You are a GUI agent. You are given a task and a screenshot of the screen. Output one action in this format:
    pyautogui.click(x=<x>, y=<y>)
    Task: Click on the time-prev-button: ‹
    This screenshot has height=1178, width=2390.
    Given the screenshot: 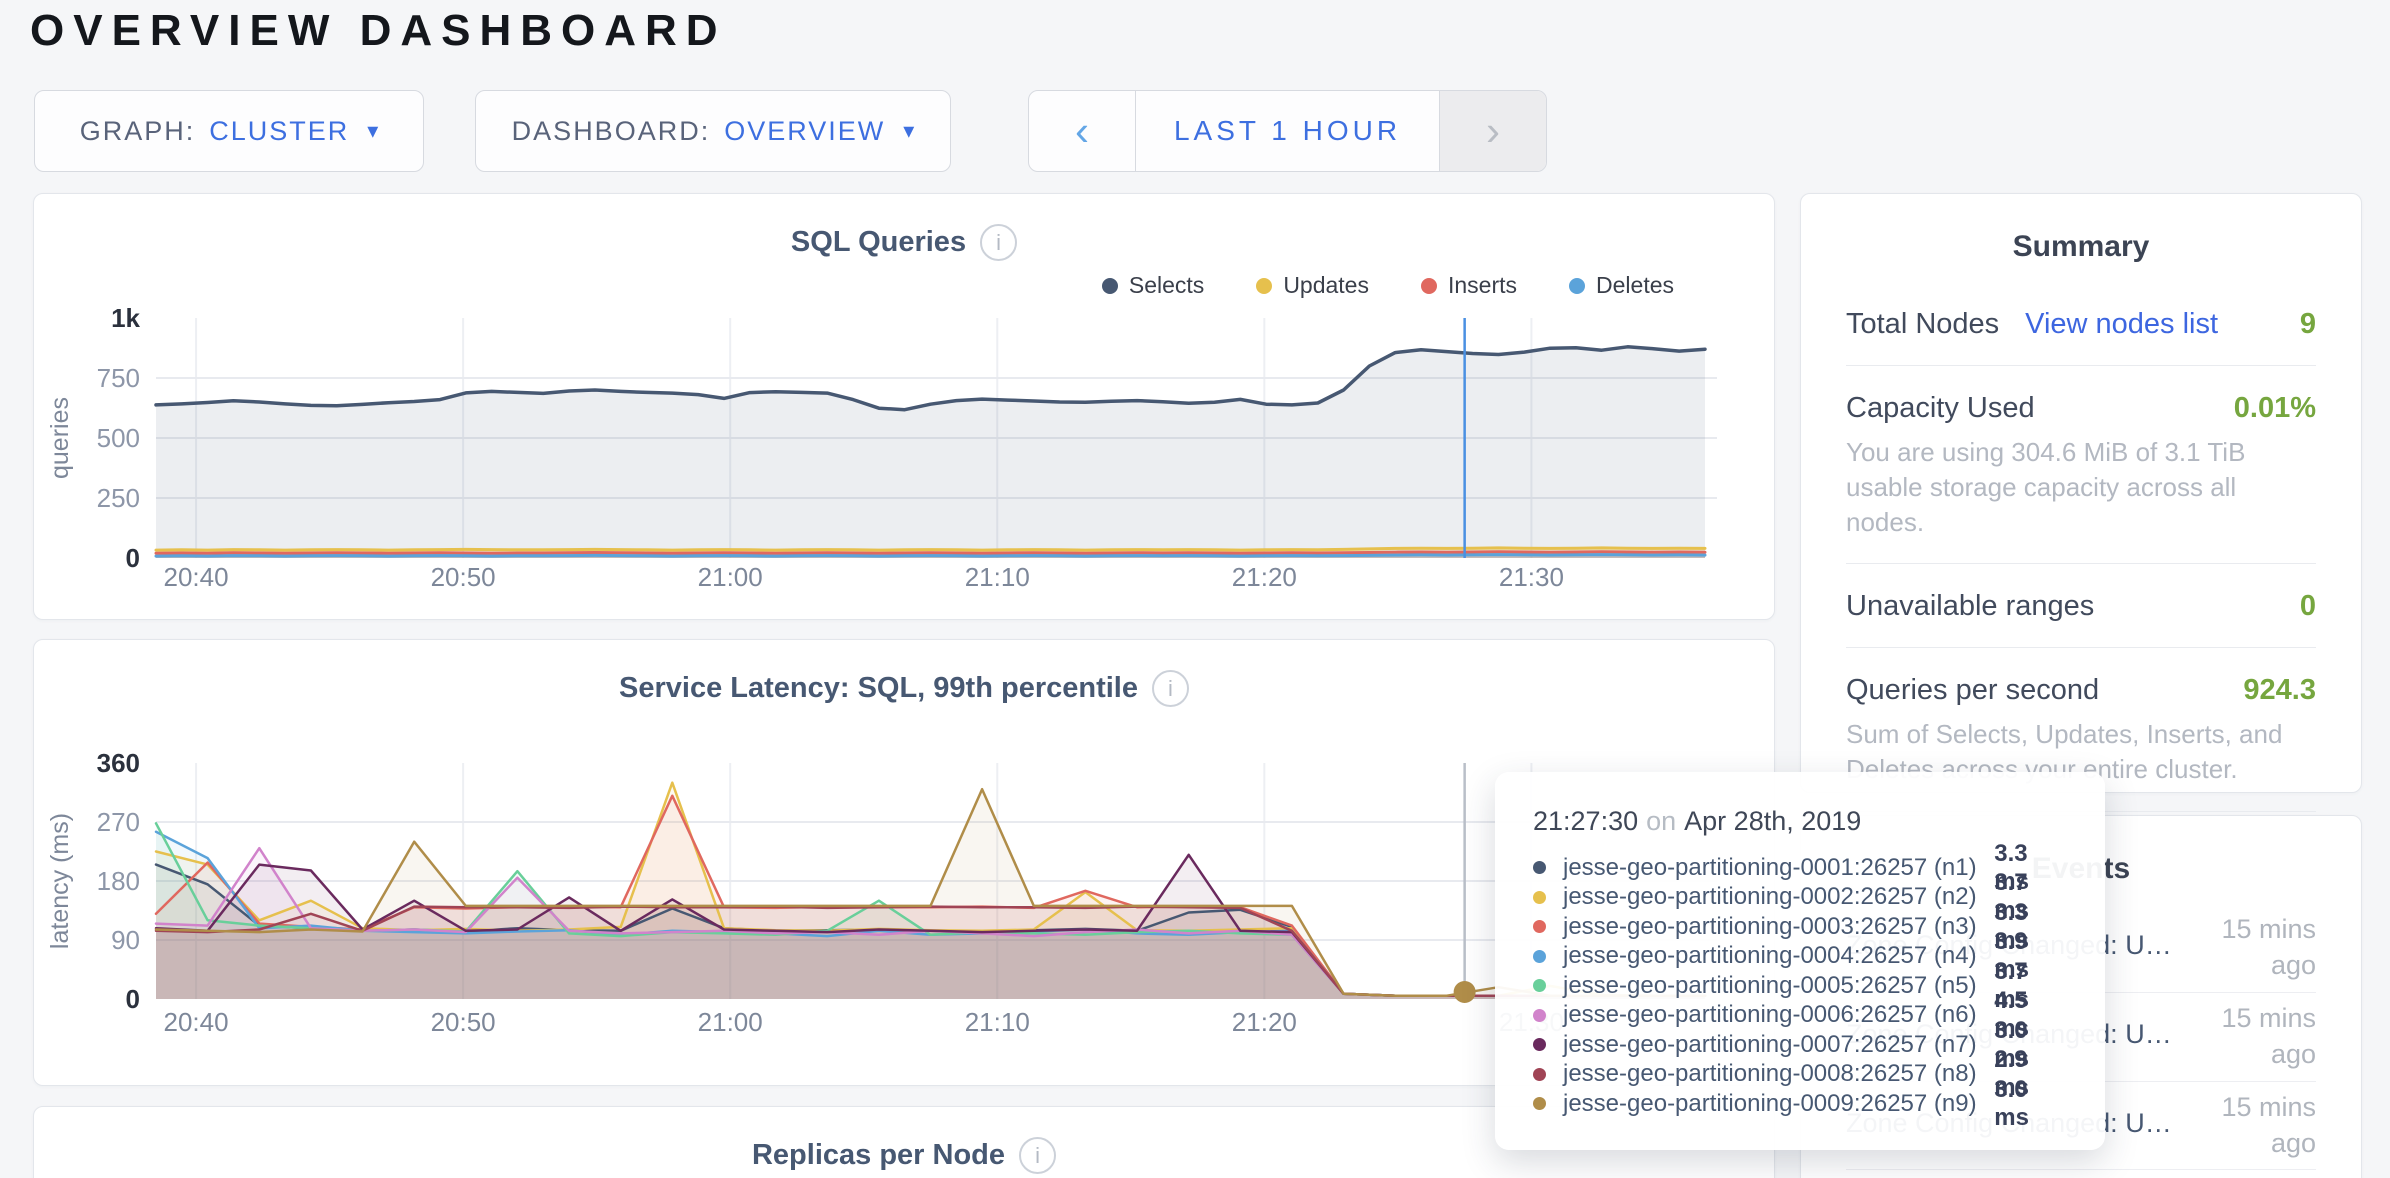 What is the action you would take?
    pyautogui.click(x=1082, y=131)
    